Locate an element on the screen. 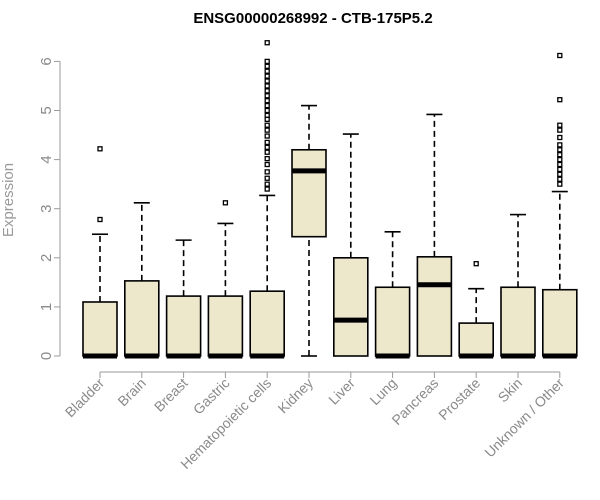  x-tick-label: Prostate is located at coordinates (459, 399).